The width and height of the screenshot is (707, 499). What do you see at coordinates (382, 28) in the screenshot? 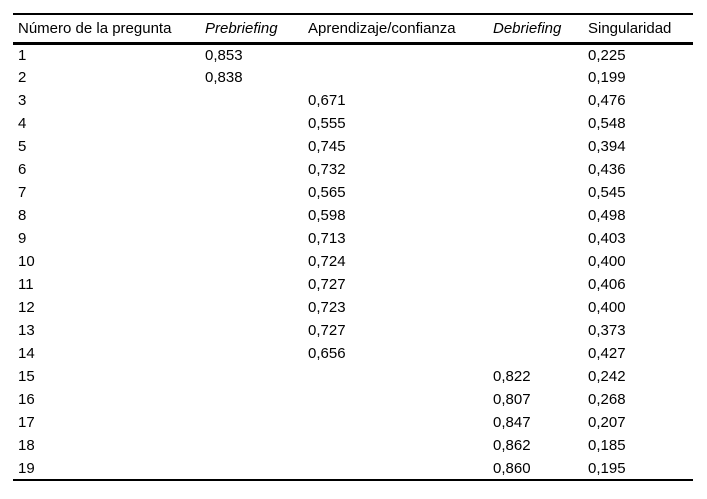
I see `column-header-aprendizaje-confianza: Aprendizaje/confianza` at bounding box center [382, 28].